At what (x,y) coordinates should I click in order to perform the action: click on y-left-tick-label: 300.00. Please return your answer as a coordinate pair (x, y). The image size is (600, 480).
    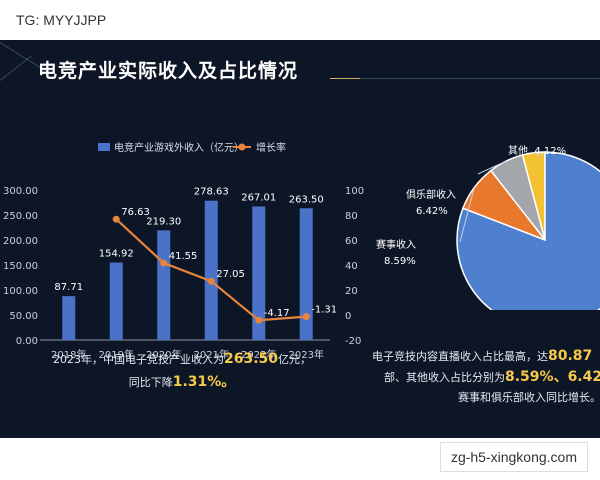
    Looking at the image, I should click on (20, 191).